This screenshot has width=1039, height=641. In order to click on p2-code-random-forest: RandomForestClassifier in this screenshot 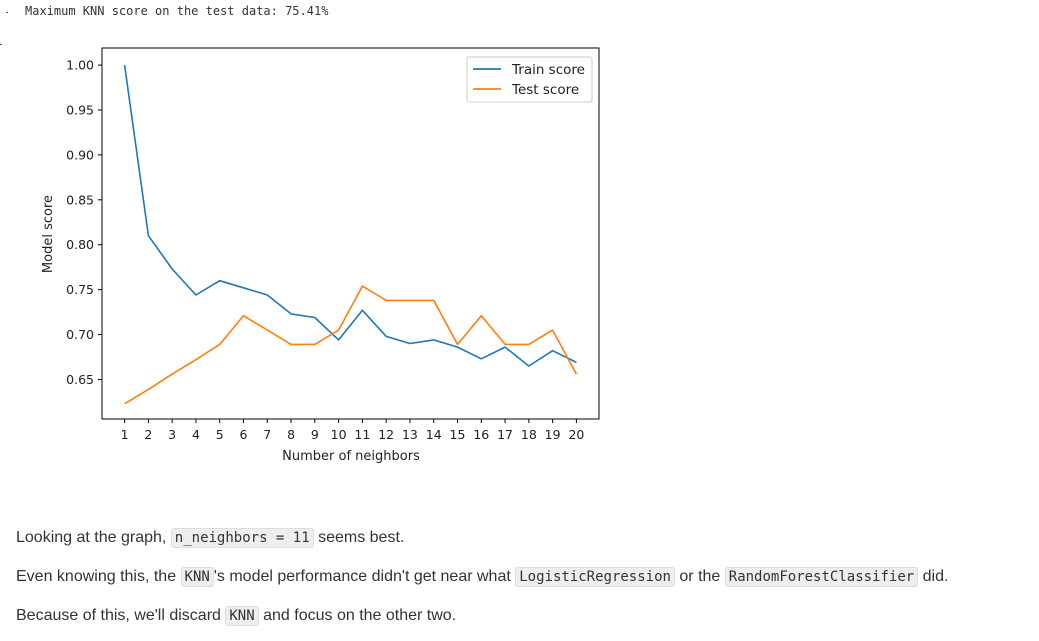, I will do `click(821, 577)`.